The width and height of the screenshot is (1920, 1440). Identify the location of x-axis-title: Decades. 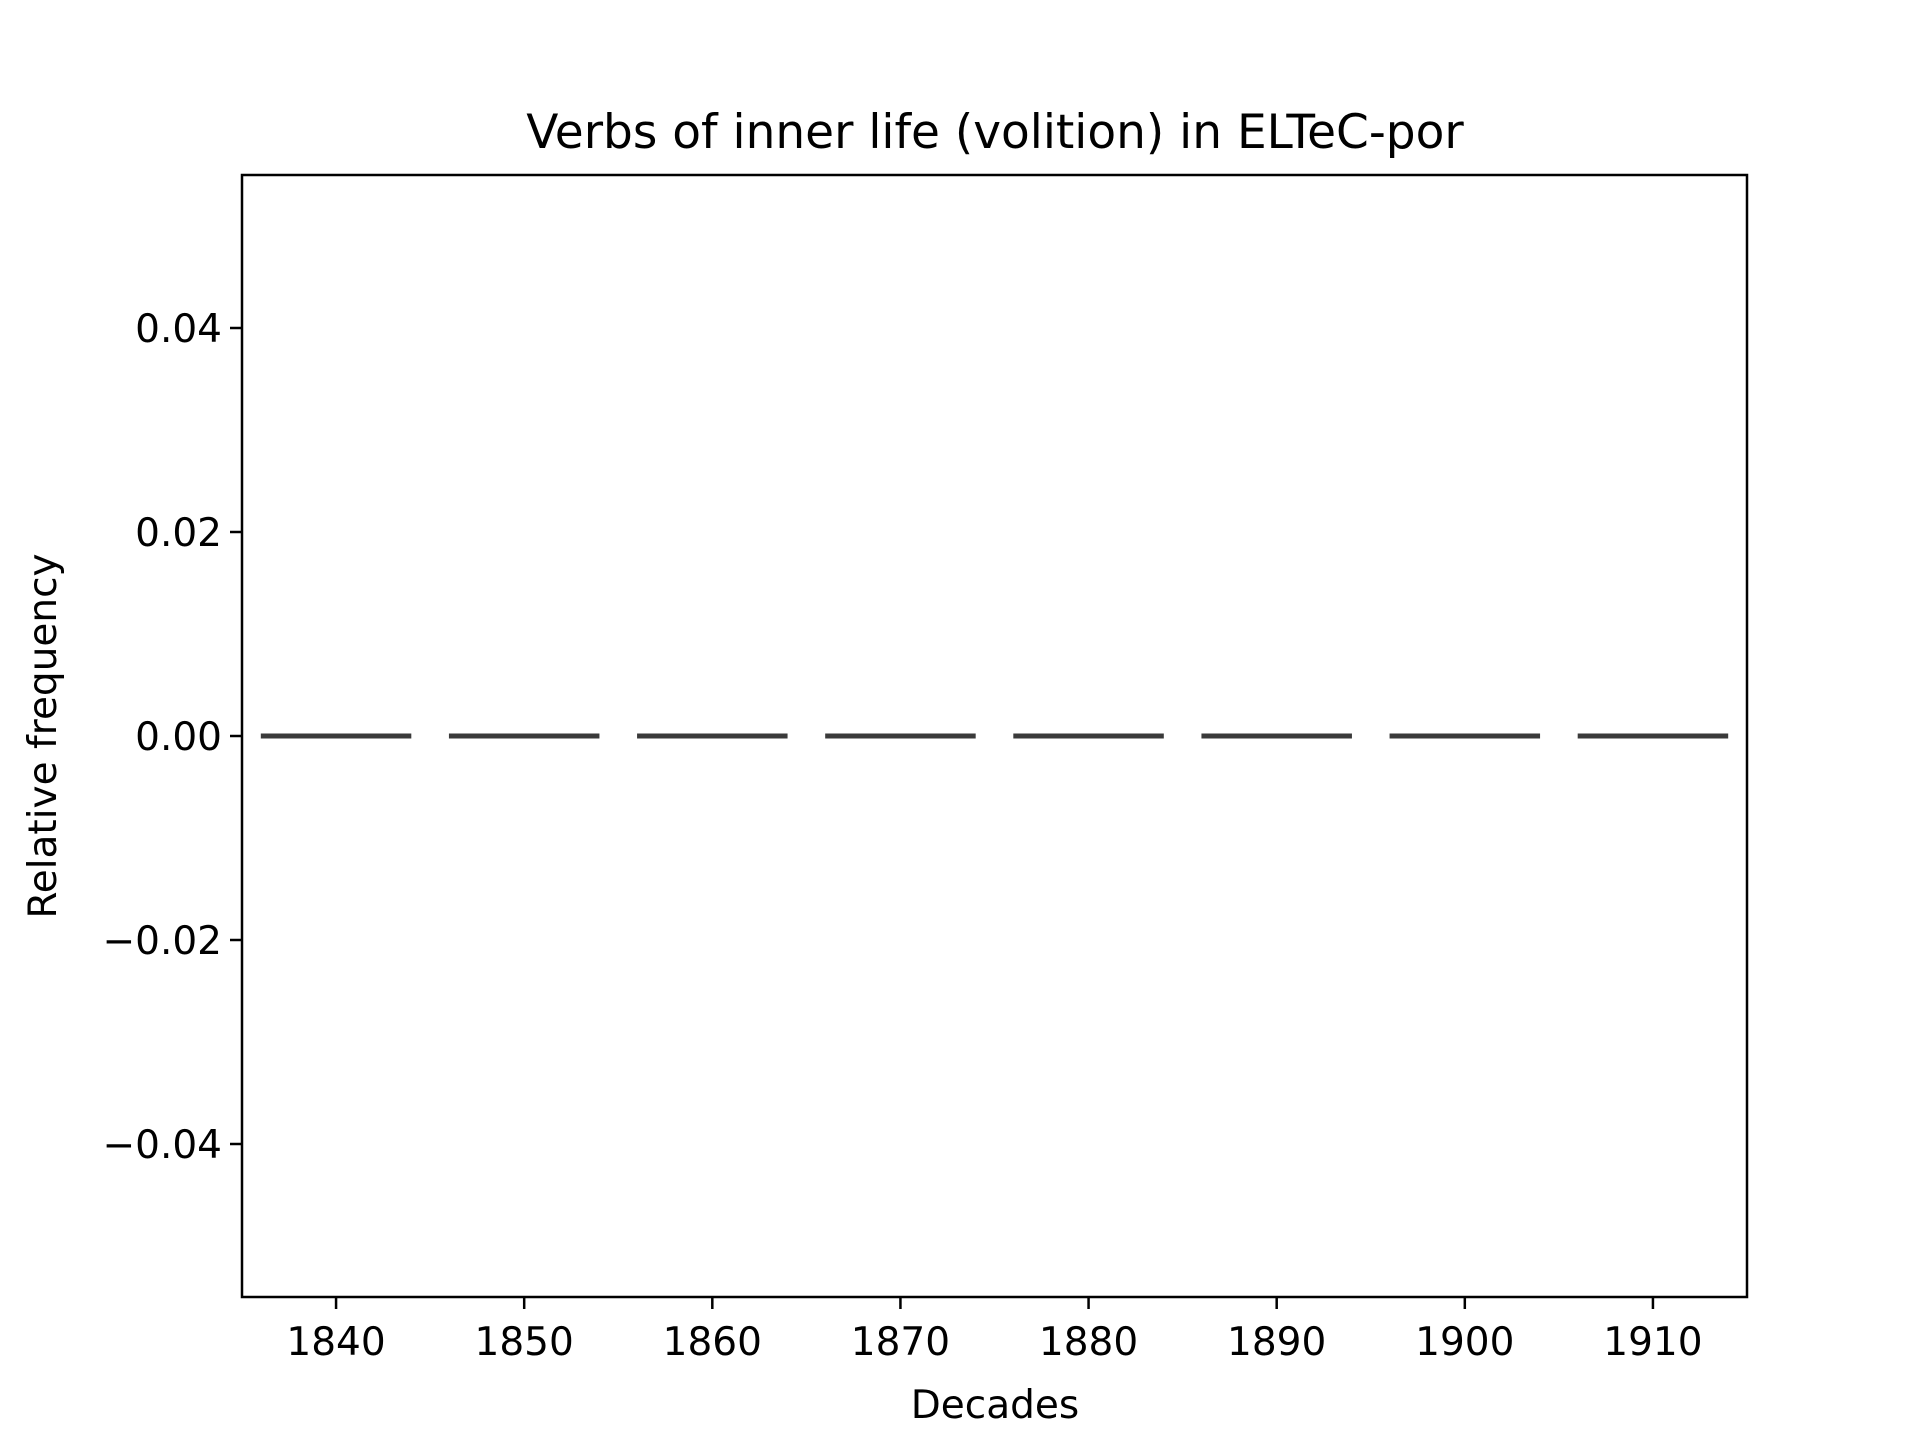
(995, 1405).